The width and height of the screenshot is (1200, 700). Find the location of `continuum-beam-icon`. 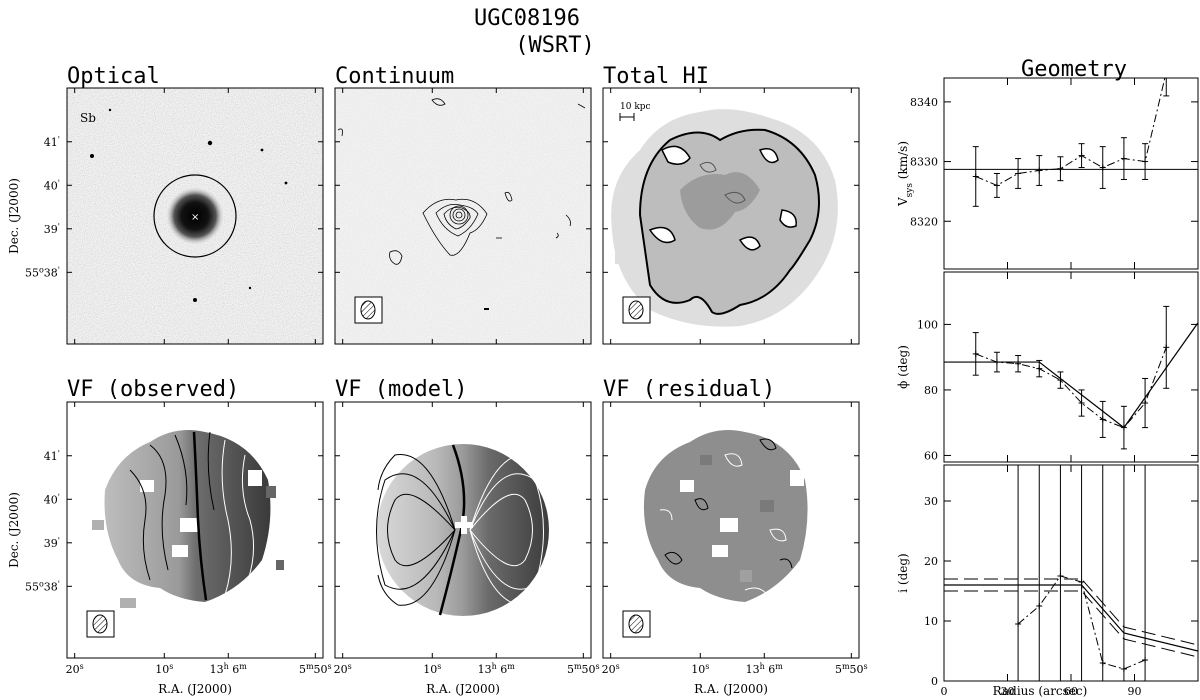

continuum-beam-icon is located at coordinates (368, 310).